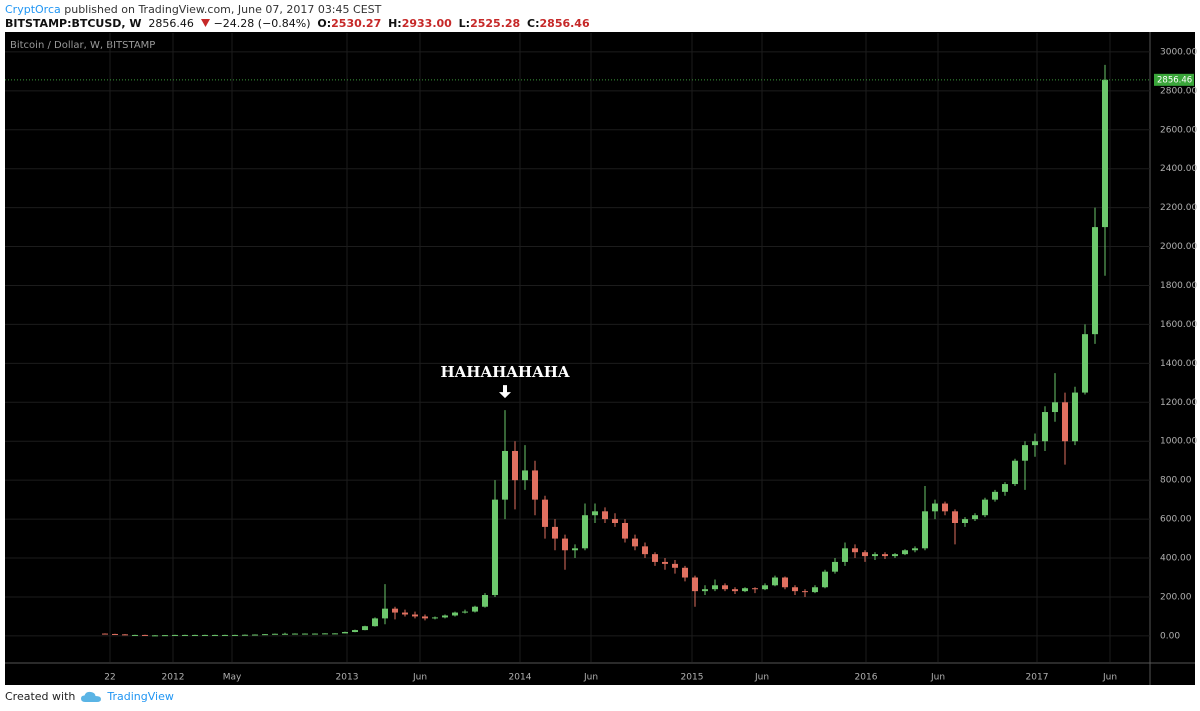  What do you see at coordinates (171, 23) in the screenshot?
I see `last-price: 2856.46` at bounding box center [171, 23].